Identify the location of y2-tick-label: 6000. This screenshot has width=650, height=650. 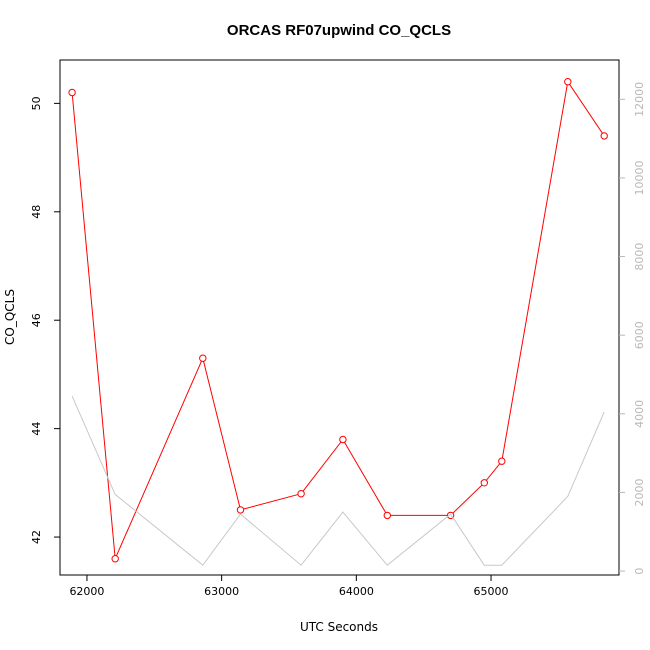
(639, 335).